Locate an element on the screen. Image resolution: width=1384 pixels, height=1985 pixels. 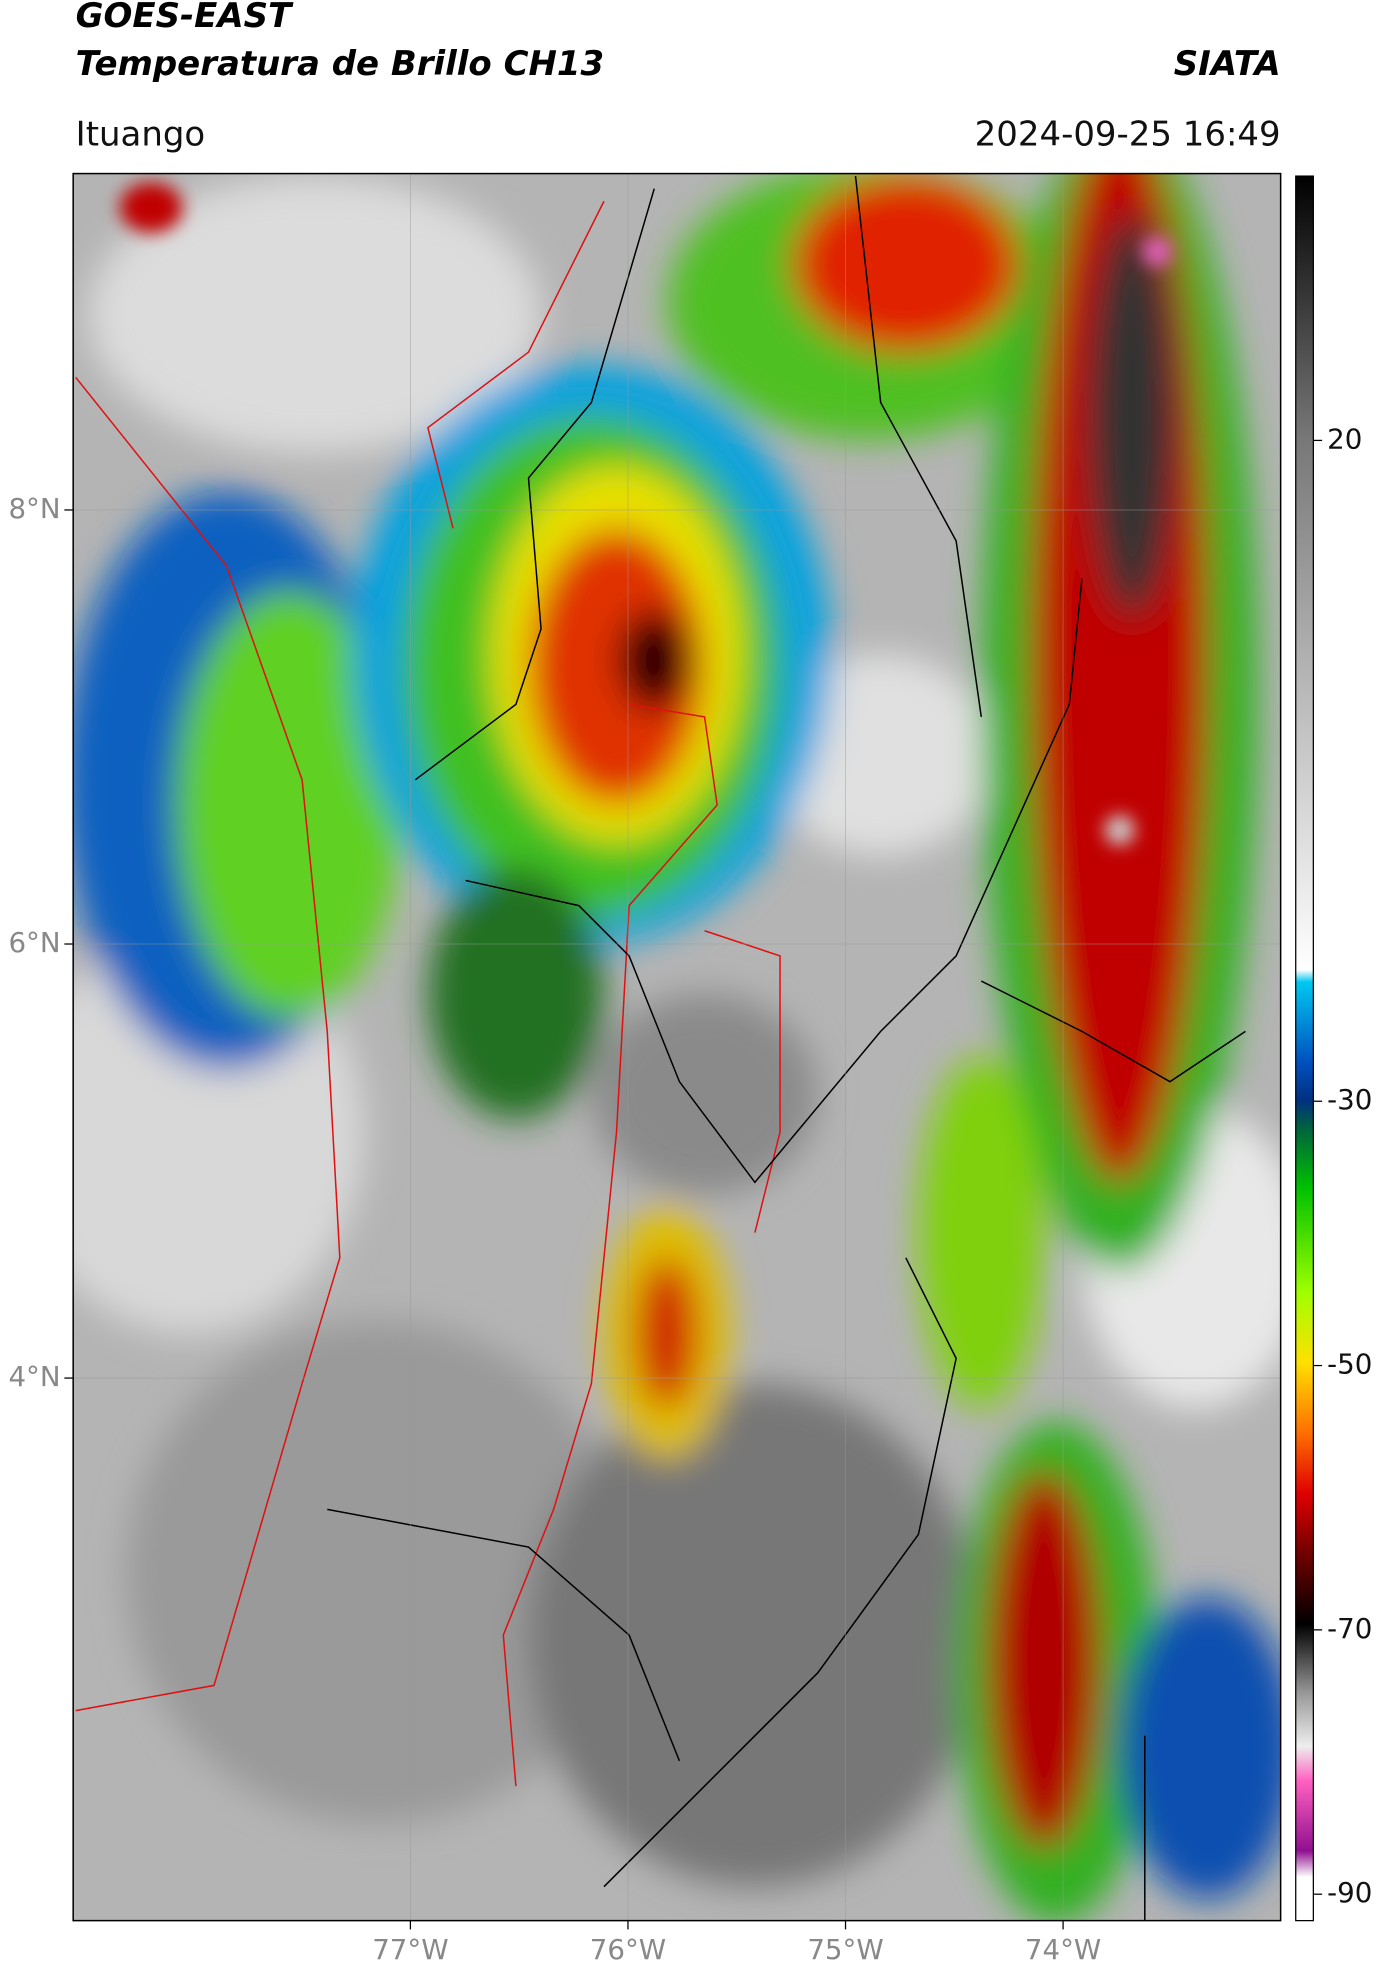
y-tick-label: 6°N is located at coordinates (34, 942).